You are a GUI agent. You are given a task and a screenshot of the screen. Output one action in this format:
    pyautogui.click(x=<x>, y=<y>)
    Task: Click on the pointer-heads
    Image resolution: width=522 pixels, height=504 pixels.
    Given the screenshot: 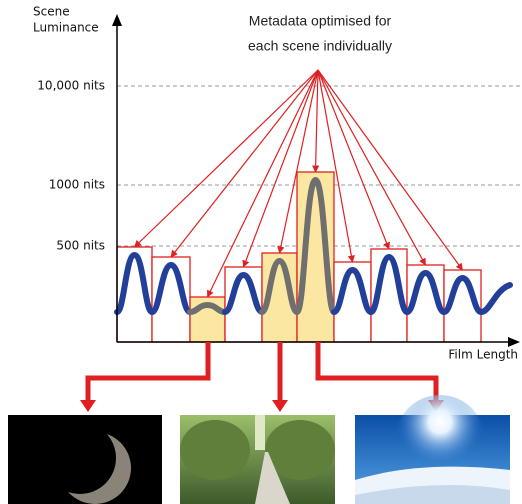 What is the action you would take?
    pyautogui.click(x=262, y=406)
    